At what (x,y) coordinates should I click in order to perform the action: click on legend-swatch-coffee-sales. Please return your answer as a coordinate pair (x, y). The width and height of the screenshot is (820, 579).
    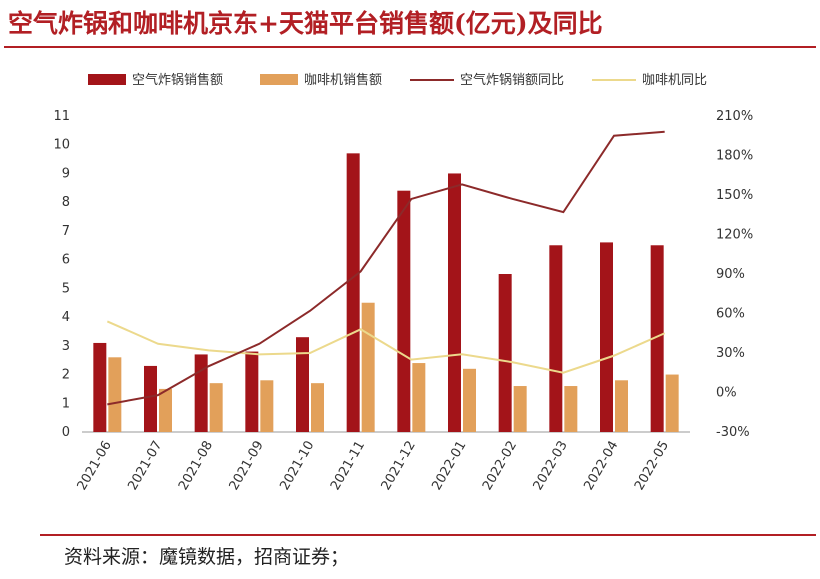
    Looking at the image, I should click on (279, 79).